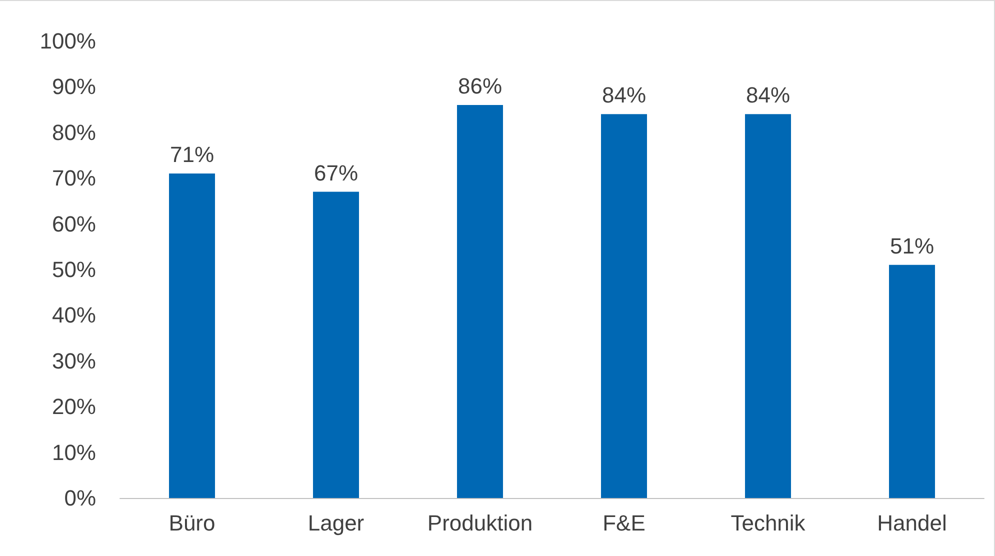  What do you see at coordinates (192, 155) in the screenshot?
I see `data-label: 71%` at bounding box center [192, 155].